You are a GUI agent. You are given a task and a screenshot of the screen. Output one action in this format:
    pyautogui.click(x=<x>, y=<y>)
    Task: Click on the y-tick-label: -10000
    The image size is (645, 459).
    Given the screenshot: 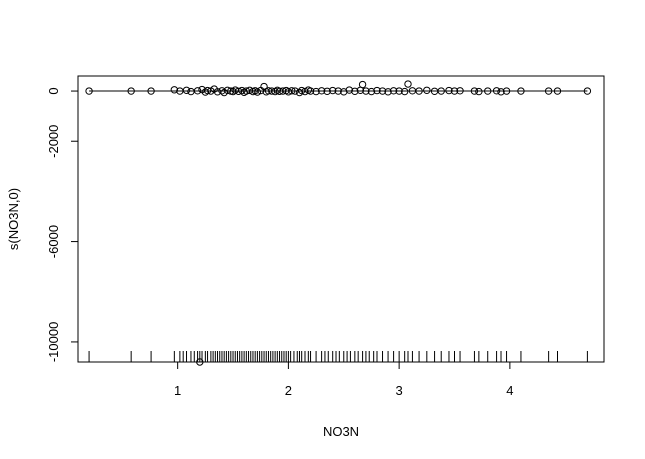 What is the action you would take?
    pyautogui.click(x=53, y=342)
    